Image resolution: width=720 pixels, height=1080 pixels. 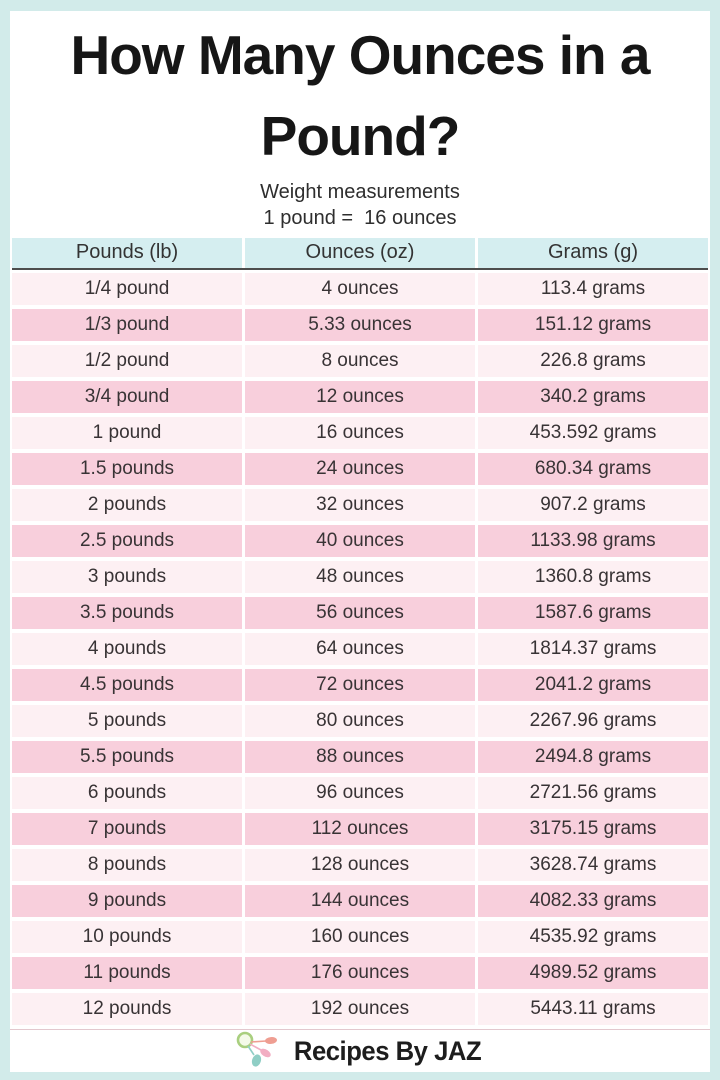 I want to click on table-row: 5.5 pounds 88 ounces 2494.8 grams, so click(x=360, y=756).